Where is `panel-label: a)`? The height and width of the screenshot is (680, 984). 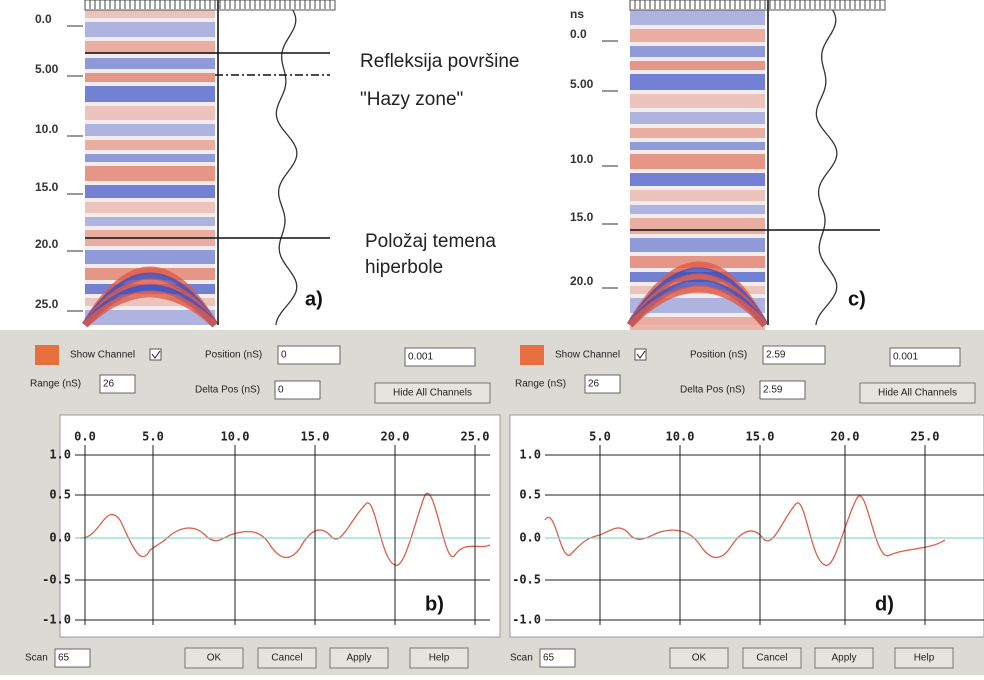
panel-label: a) is located at coordinates (314, 299).